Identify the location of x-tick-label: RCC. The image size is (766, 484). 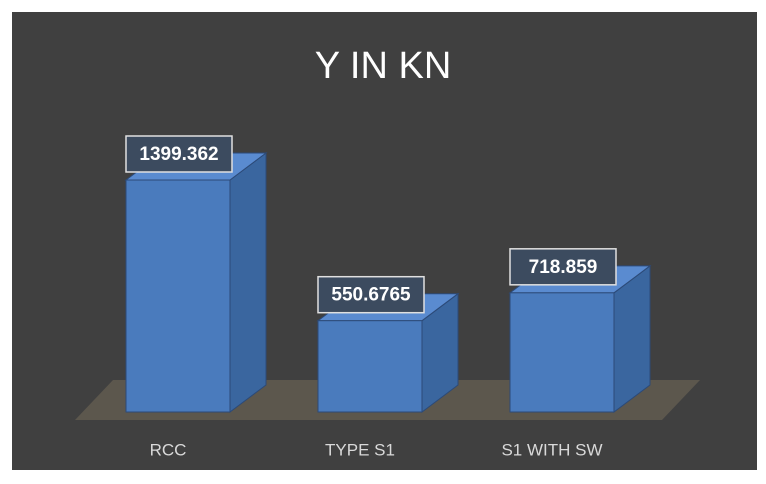
(168, 449).